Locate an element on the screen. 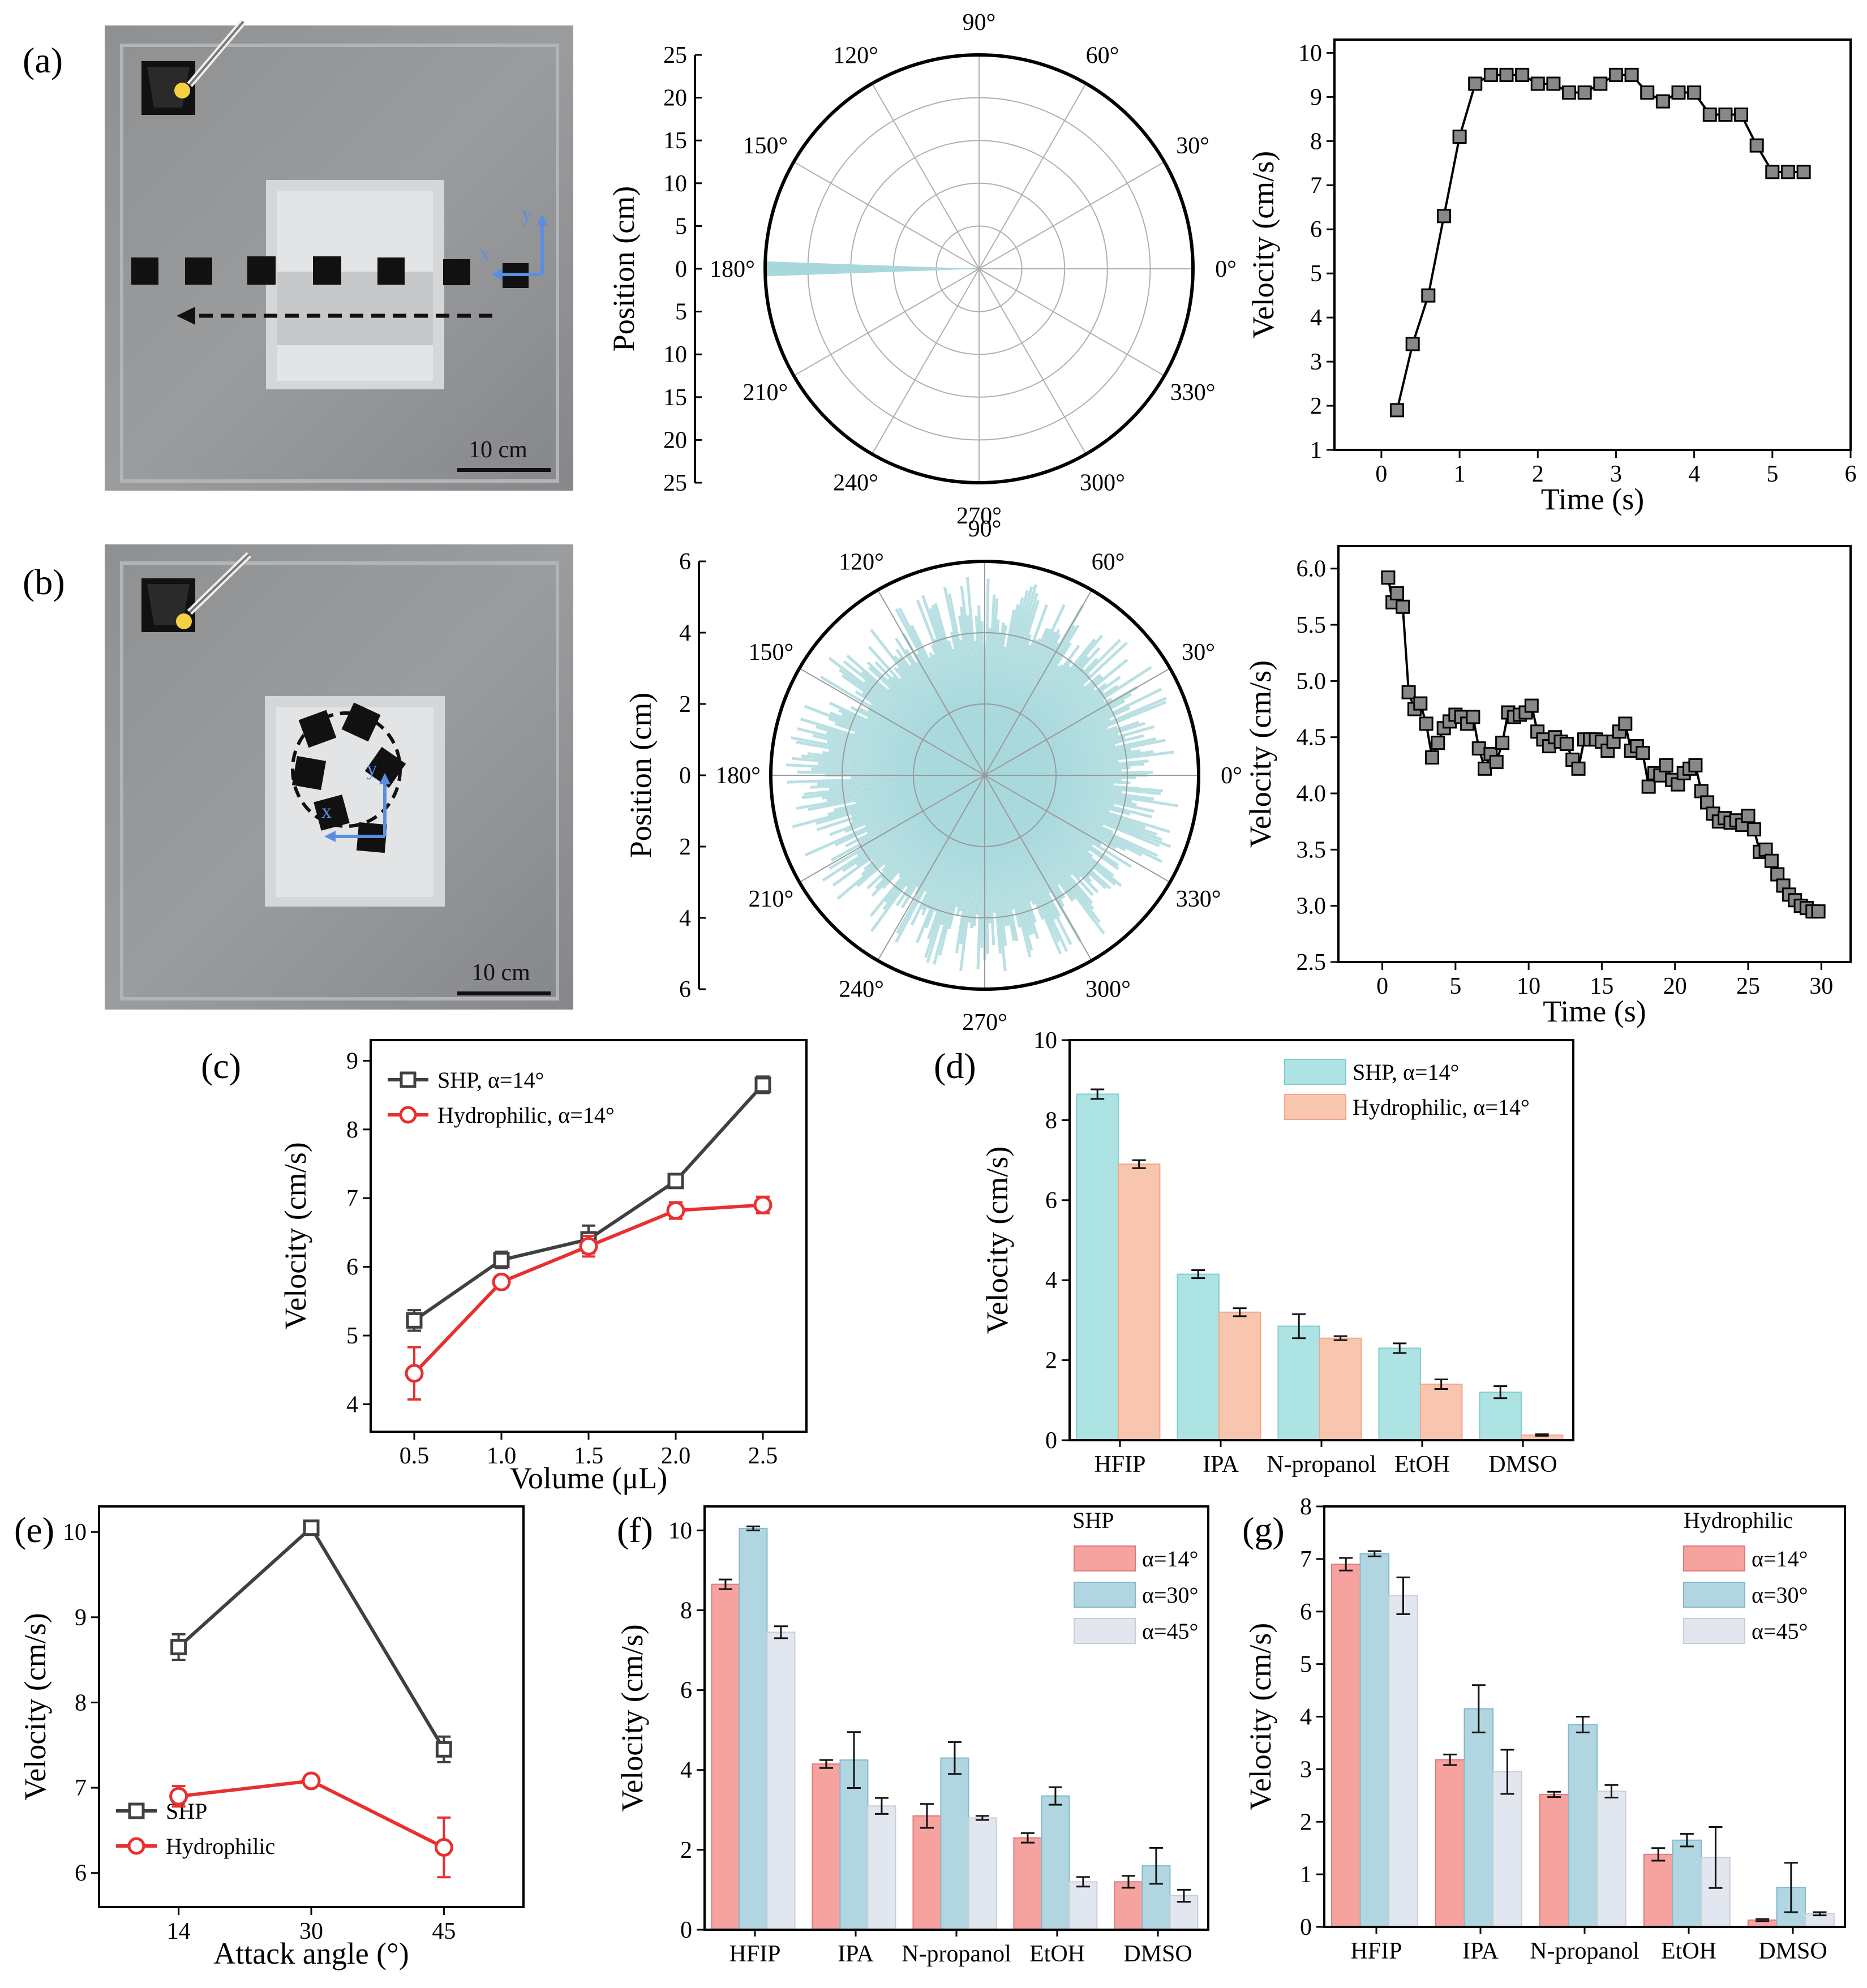 This screenshot has width=1867, height=1988. line-c-xtick-label: 1.0 is located at coordinates (502, 1456).